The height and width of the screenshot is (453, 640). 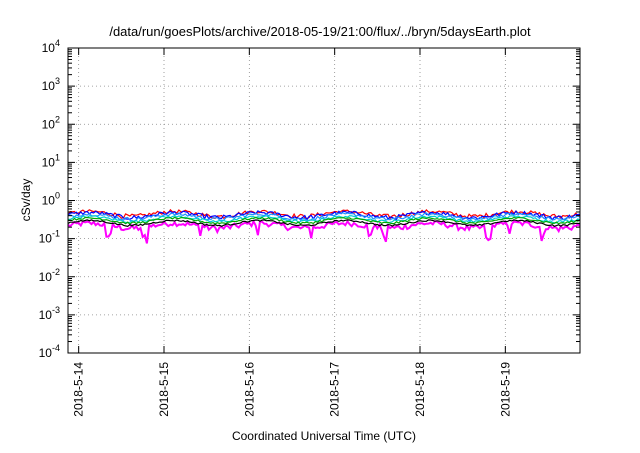 I want to click on x-axis-label: Coordinated Universal Time (UTC), so click(x=324, y=436).